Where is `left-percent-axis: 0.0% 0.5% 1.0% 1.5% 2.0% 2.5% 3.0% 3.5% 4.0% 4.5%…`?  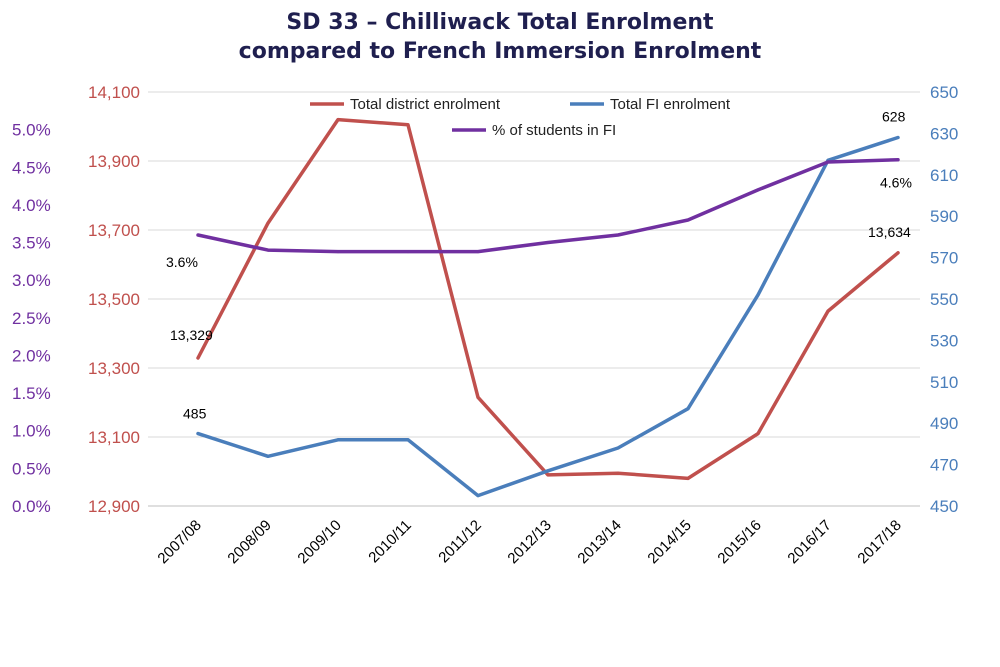
left-percent-axis: 0.0% 0.5% 1.0% 1.5% 2.0% 2.5% 3.0% 3.5% 4.0% 4.5%… is located at coordinates (31, 318).